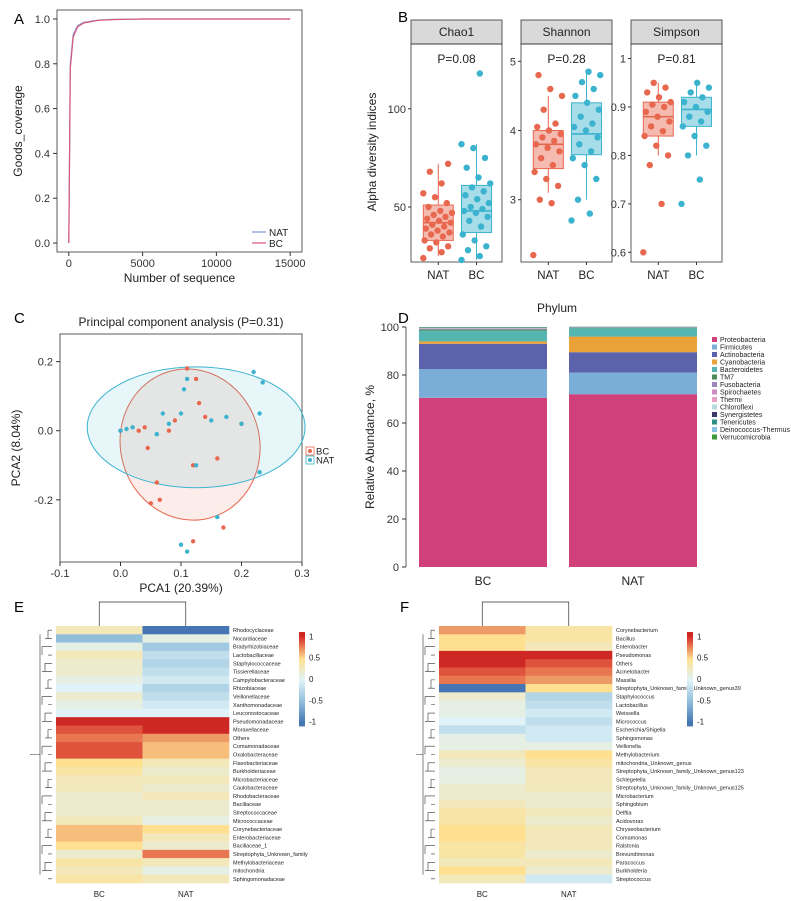 The height and width of the screenshot is (901, 791). What do you see at coordinates (310, 460) in the screenshot?
I see `legend-swatch-nat` at bounding box center [310, 460].